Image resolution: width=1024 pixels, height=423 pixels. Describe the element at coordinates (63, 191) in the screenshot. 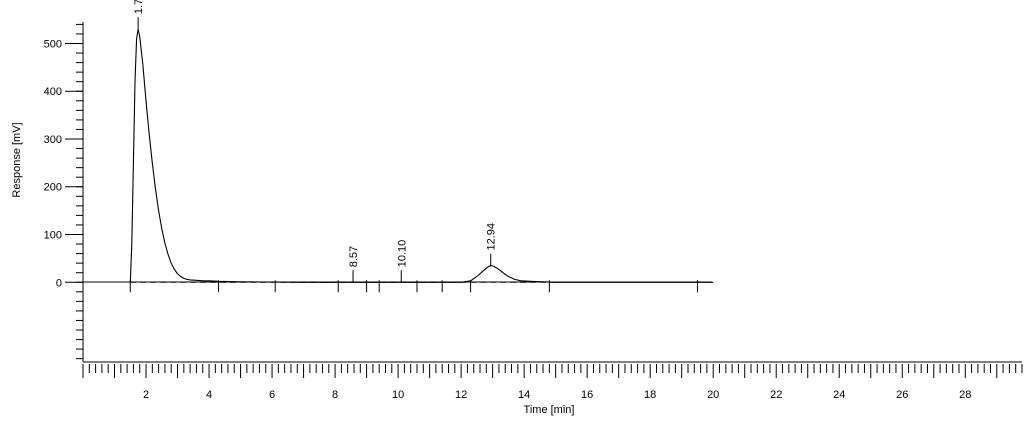

I see `y-axis-ticks: 0 100 200 300 400 500` at that location.